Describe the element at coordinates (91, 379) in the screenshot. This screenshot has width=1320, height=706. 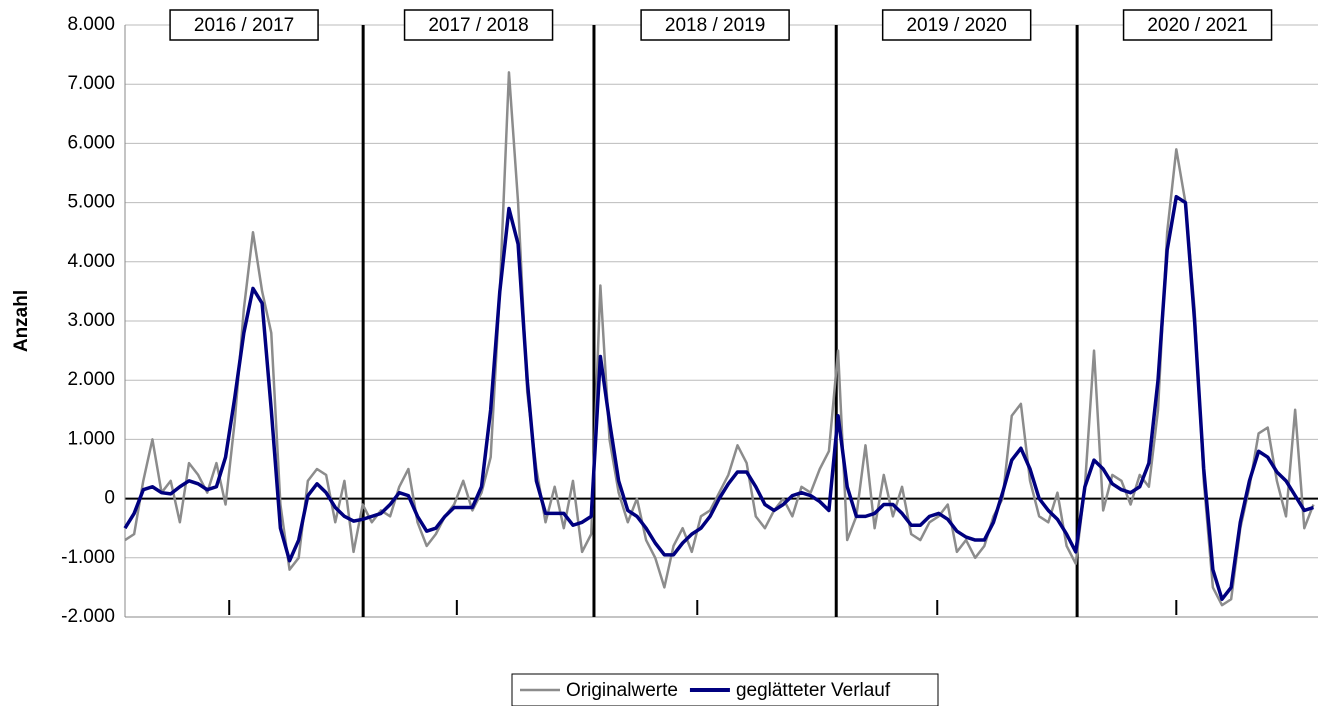
I see `y-tick-label: 2.000` at that location.